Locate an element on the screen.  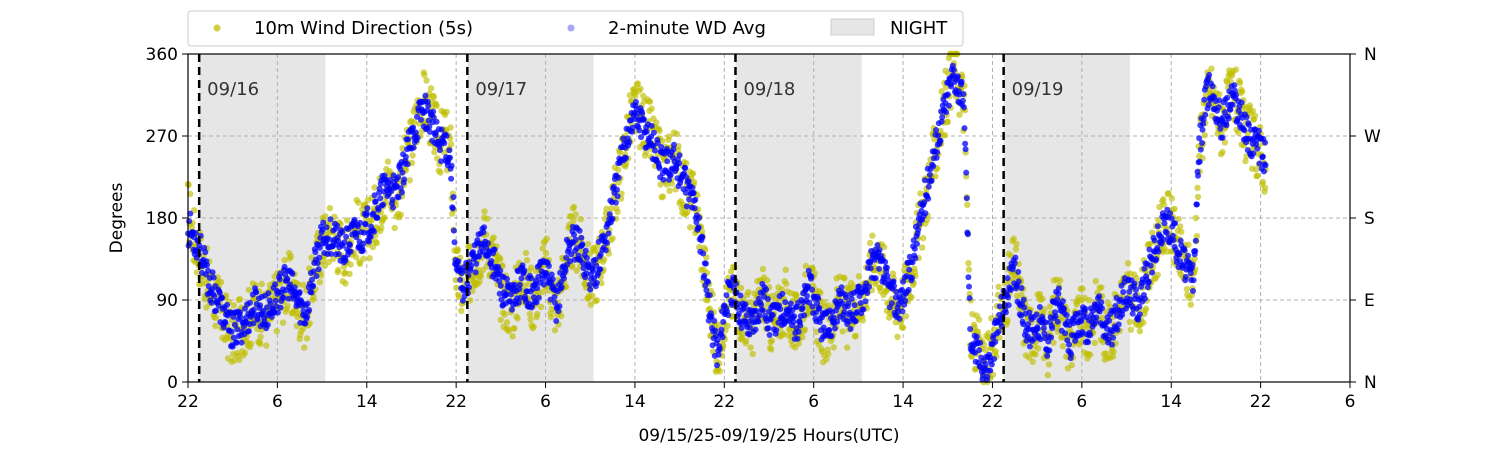
legend-label: 2-minute WD Avg is located at coordinates (687, 28).